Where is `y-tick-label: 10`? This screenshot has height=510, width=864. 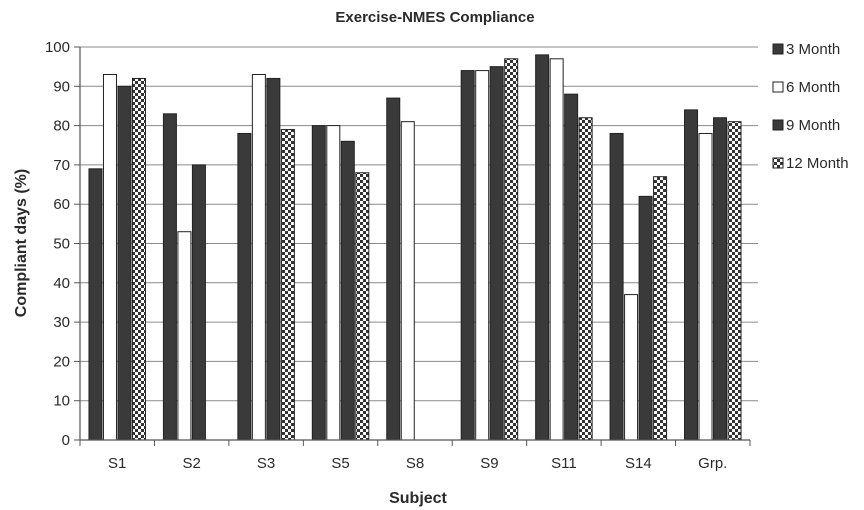
y-tick-label: 10 is located at coordinates (61, 401).